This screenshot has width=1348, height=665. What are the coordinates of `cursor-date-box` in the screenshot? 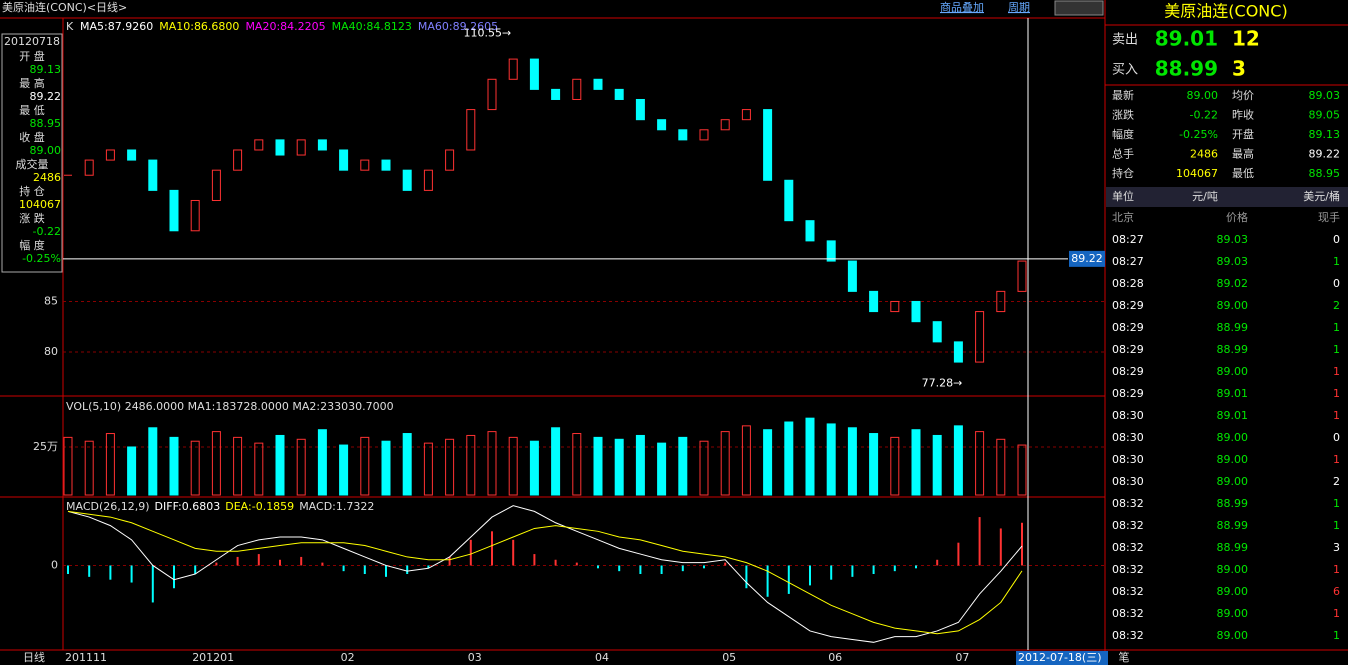 It's located at (1062, 658).